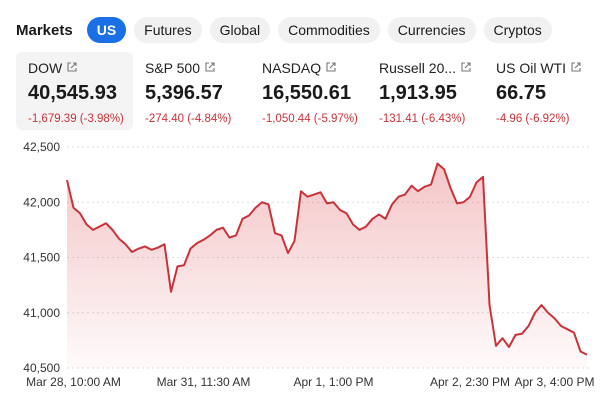 The height and width of the screenshot is (400, 603). I want to click on tab: Futures, so click(168, 30).